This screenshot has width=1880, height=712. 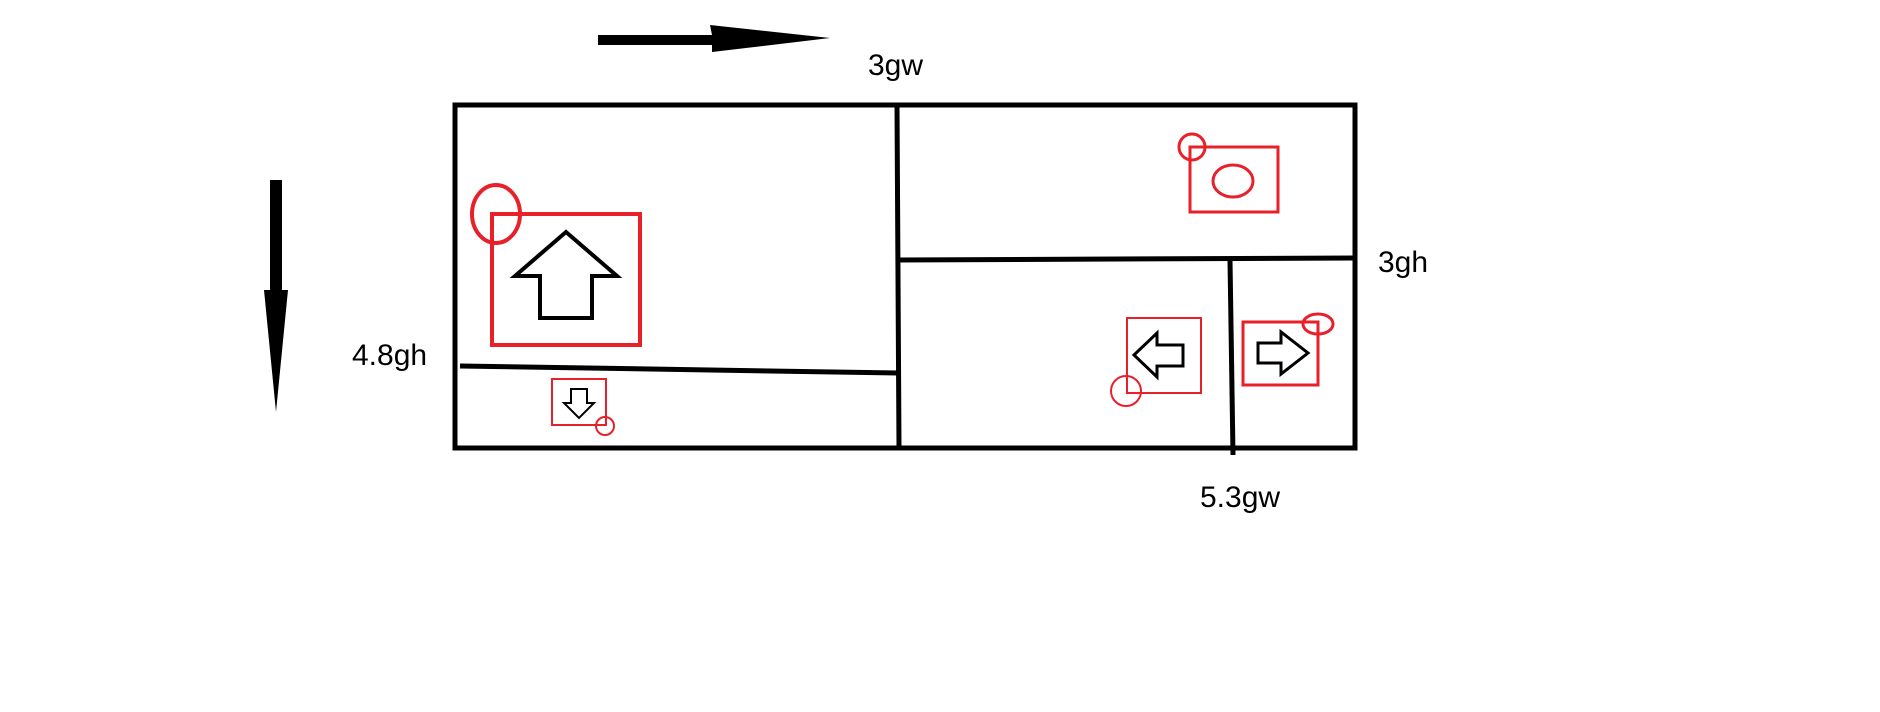 What do you see at coordinates (579, 404) in the screenshot?
I see `down-arrow-icon` at bounding box center [579, 404].